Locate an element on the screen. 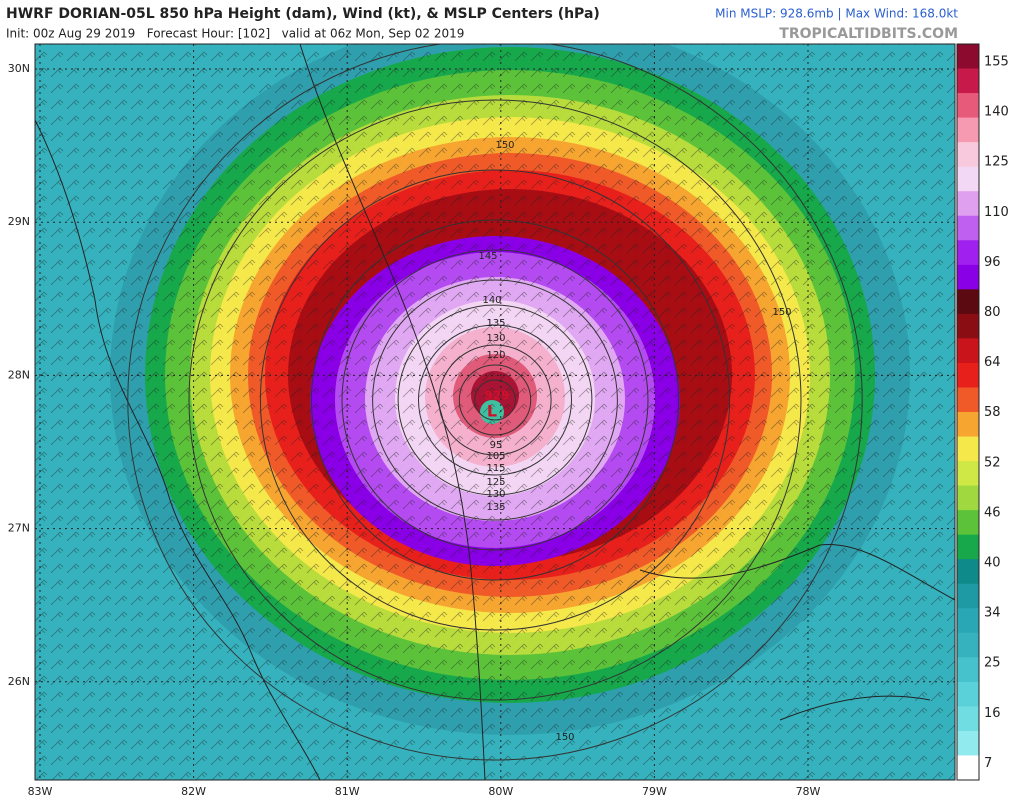  colorbar-label: 125 is located at coordinates (996, 162).